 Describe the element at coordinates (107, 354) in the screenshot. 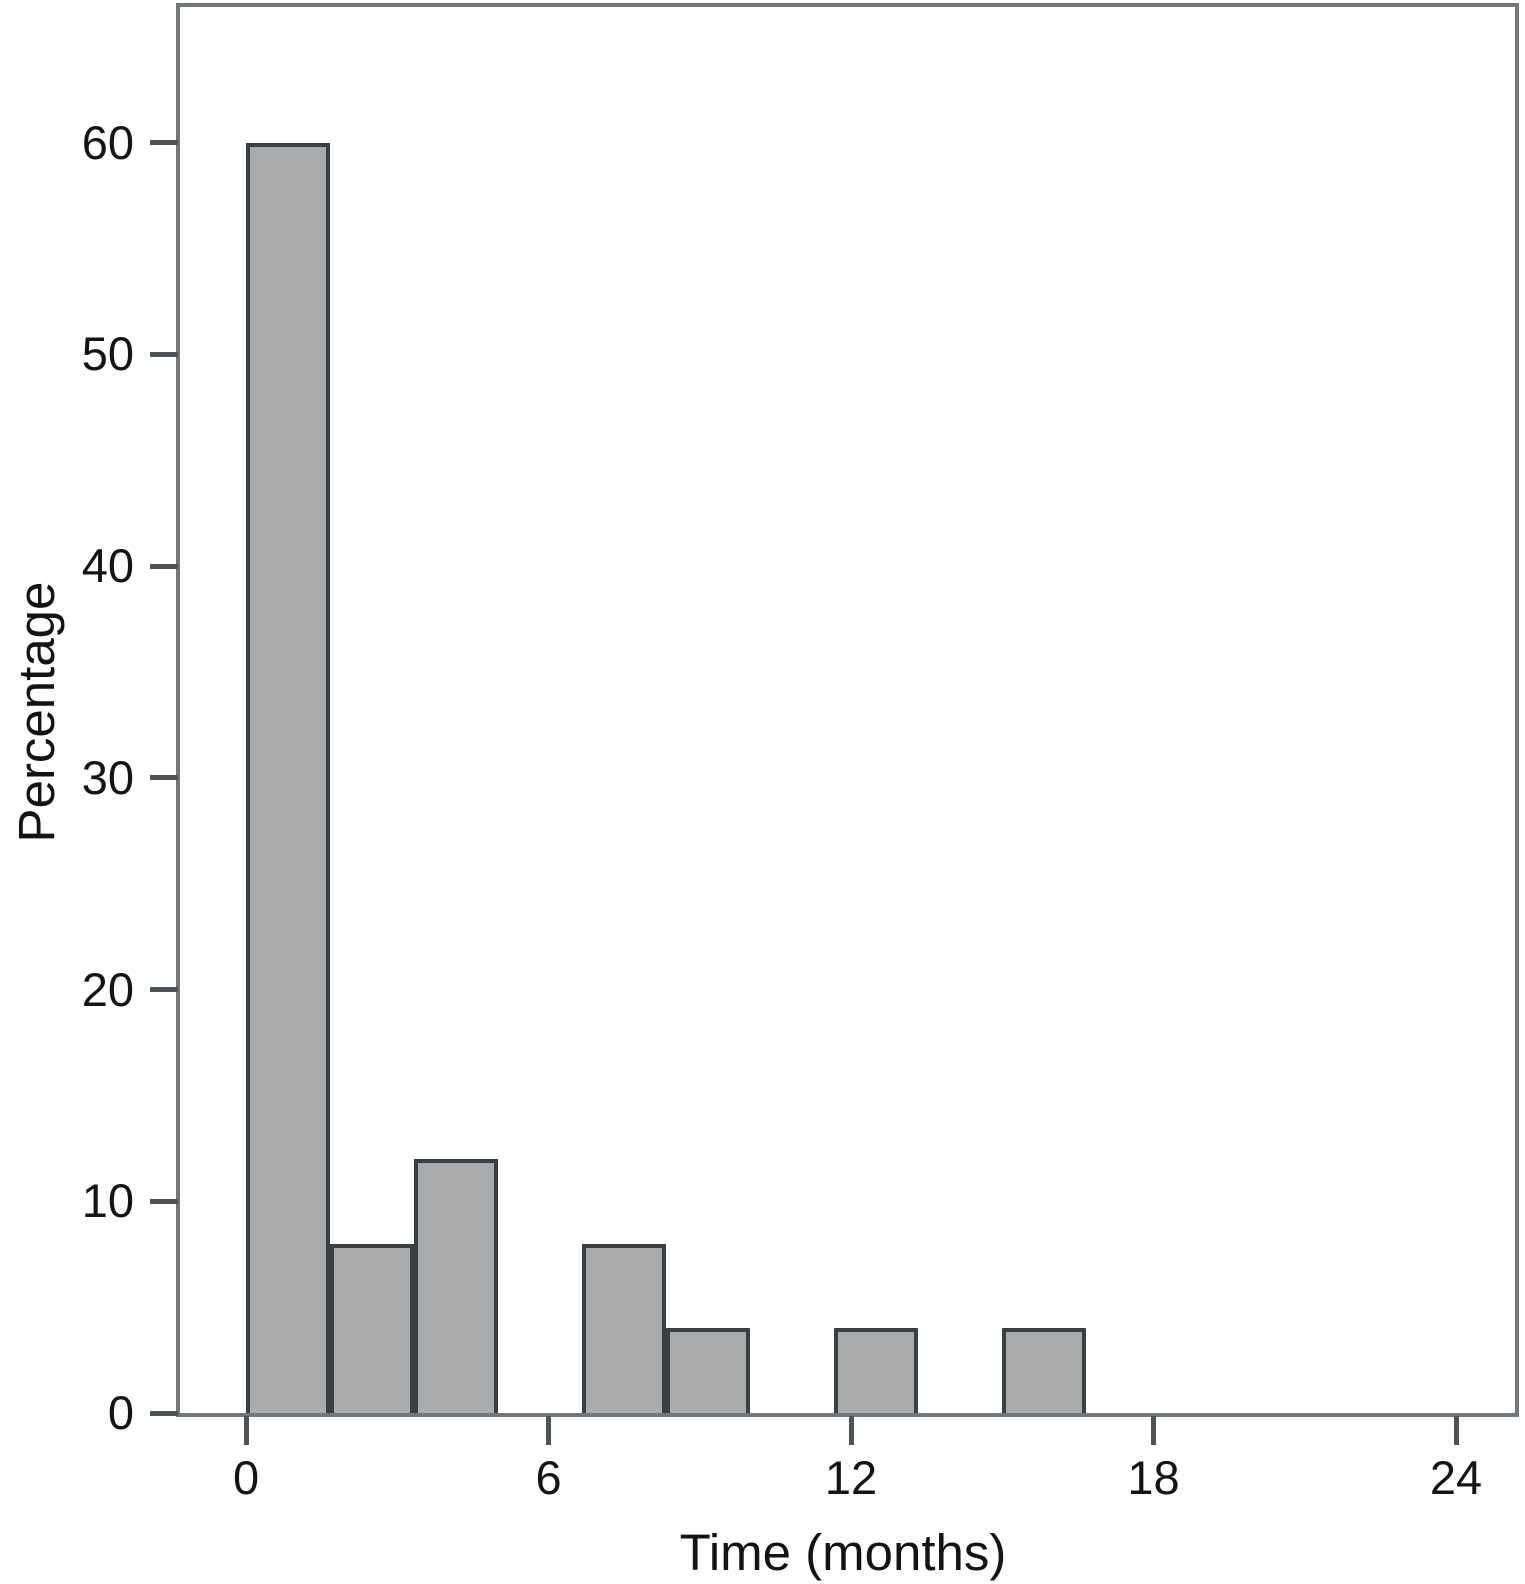

I see `y-axis-tick-label: 50` at that location.